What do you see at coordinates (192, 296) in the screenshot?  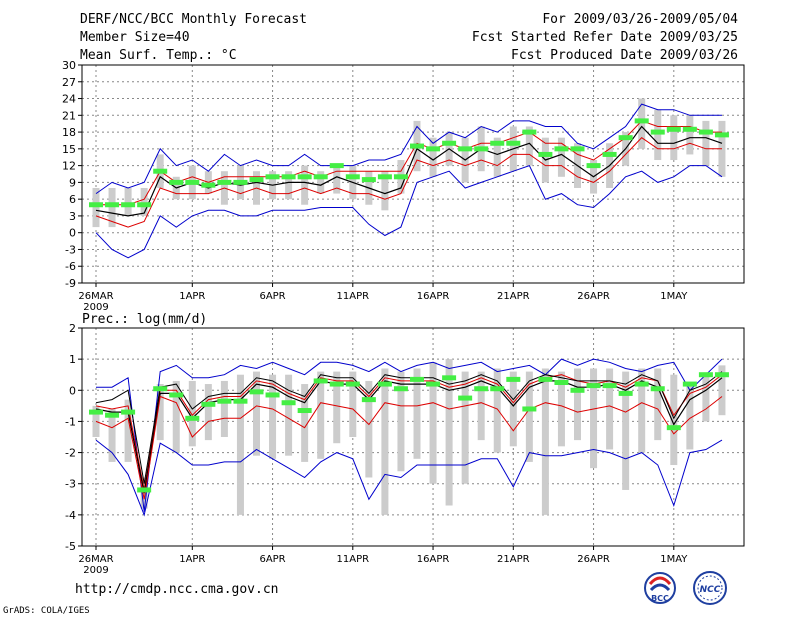 I see `temp-xtick-label: 1APR` at bounding box center [192, 296].